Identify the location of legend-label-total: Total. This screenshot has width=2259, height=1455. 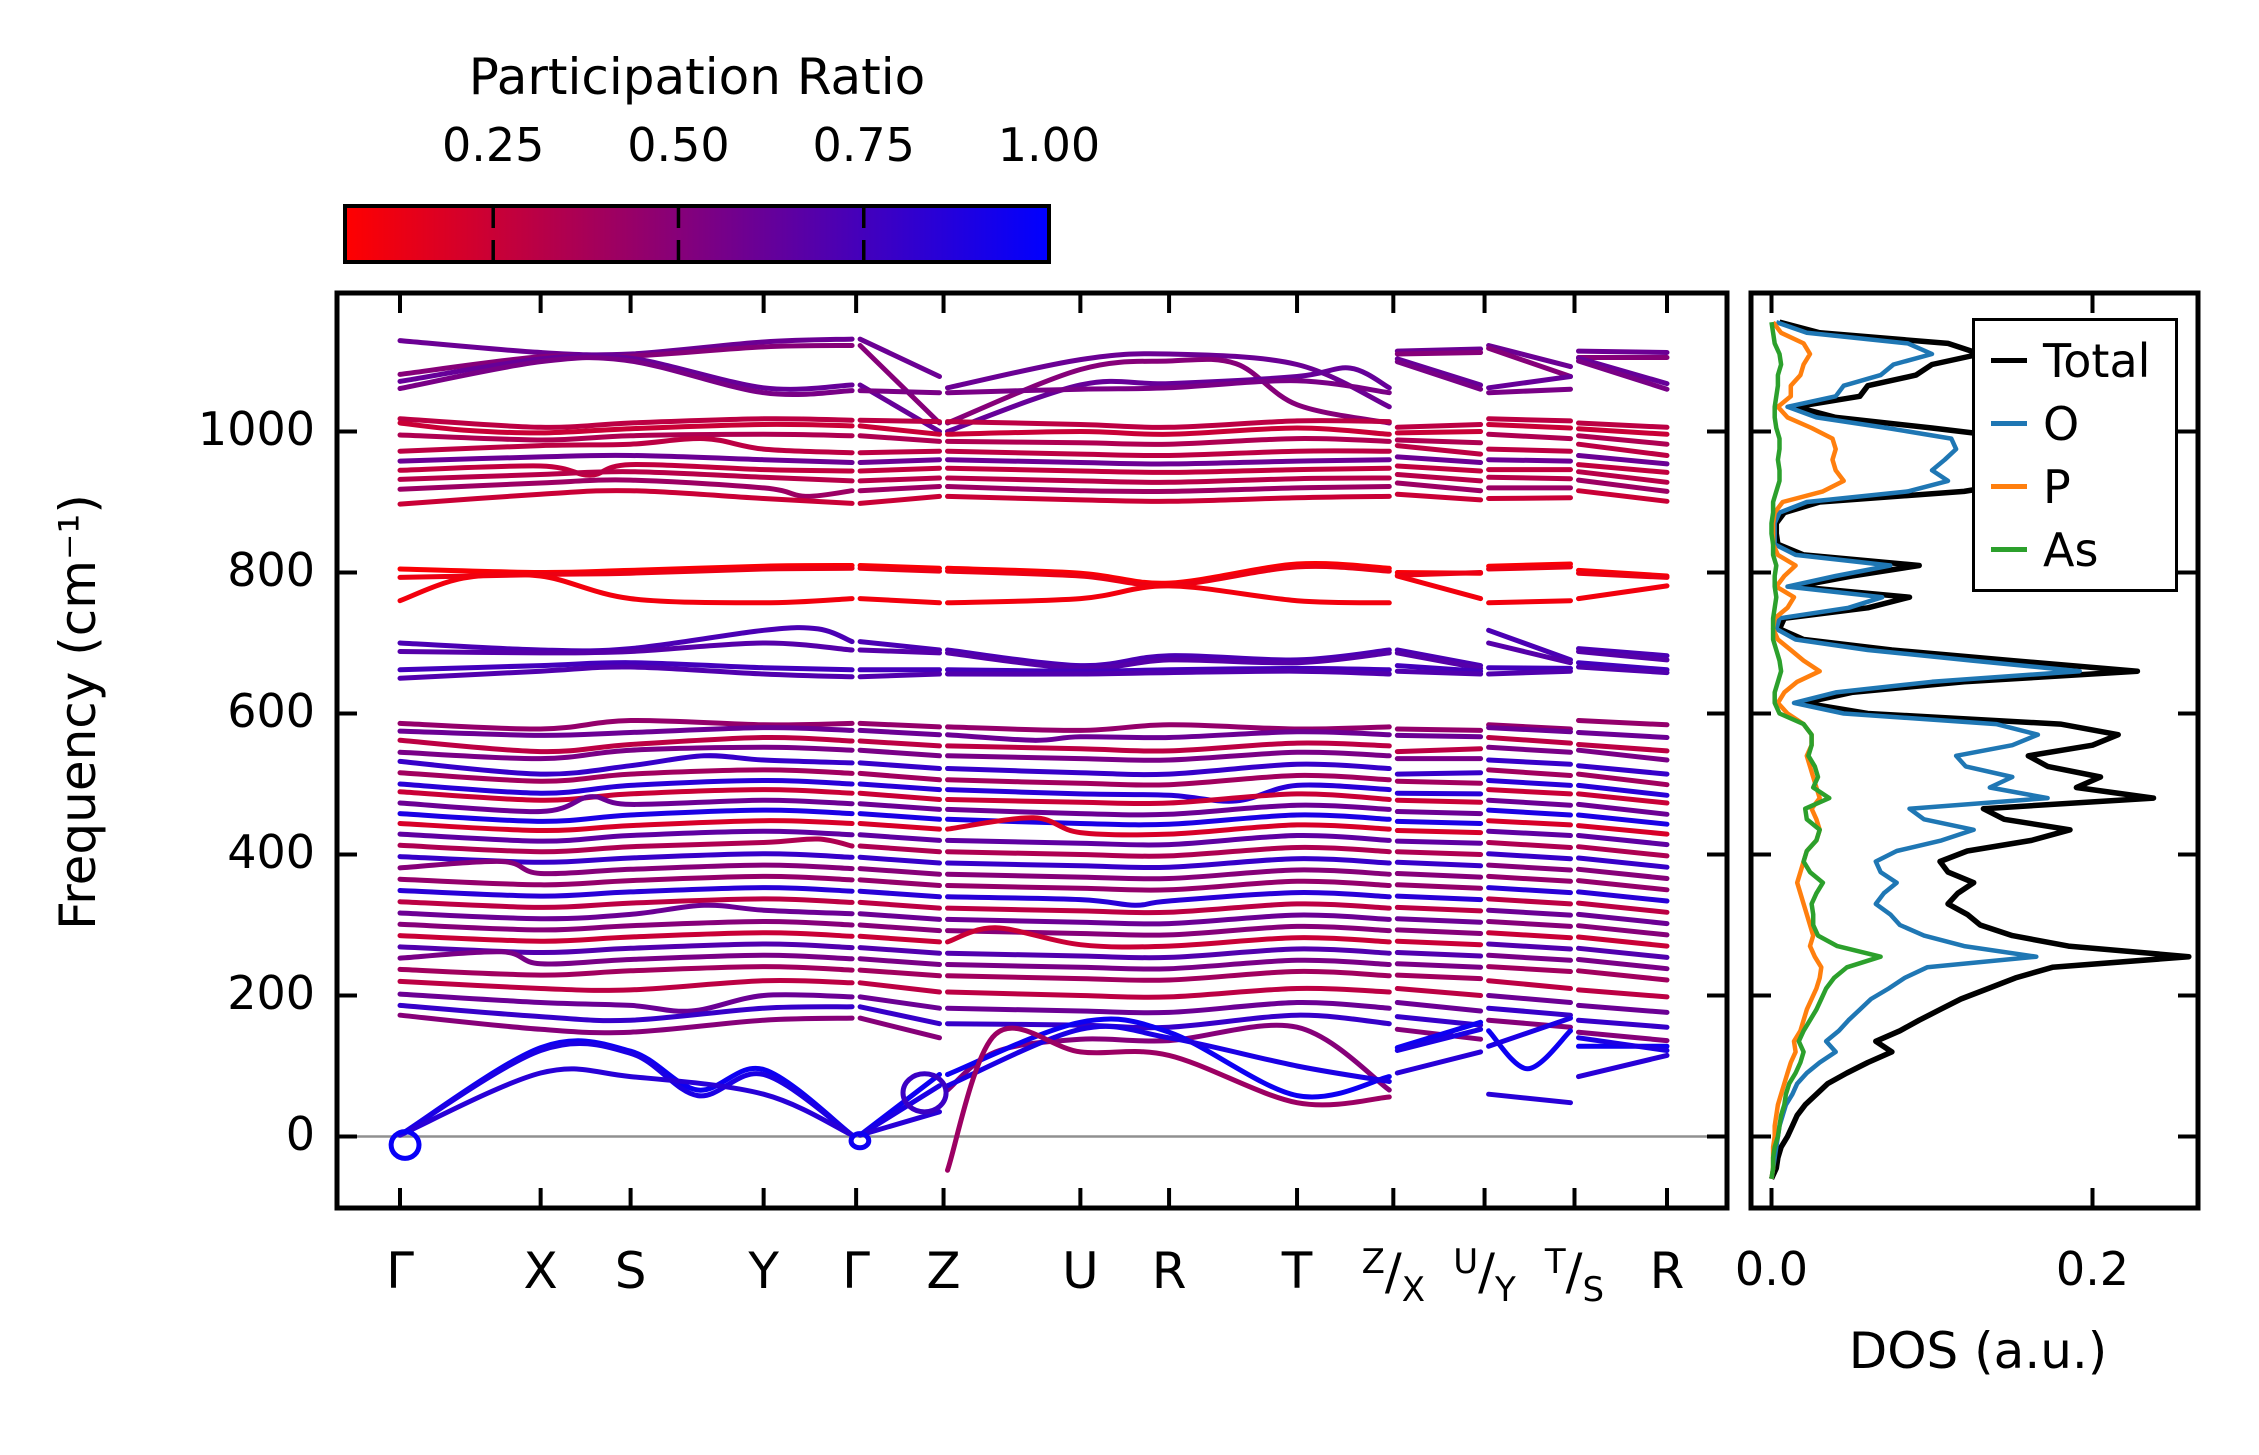
(2097, 360).